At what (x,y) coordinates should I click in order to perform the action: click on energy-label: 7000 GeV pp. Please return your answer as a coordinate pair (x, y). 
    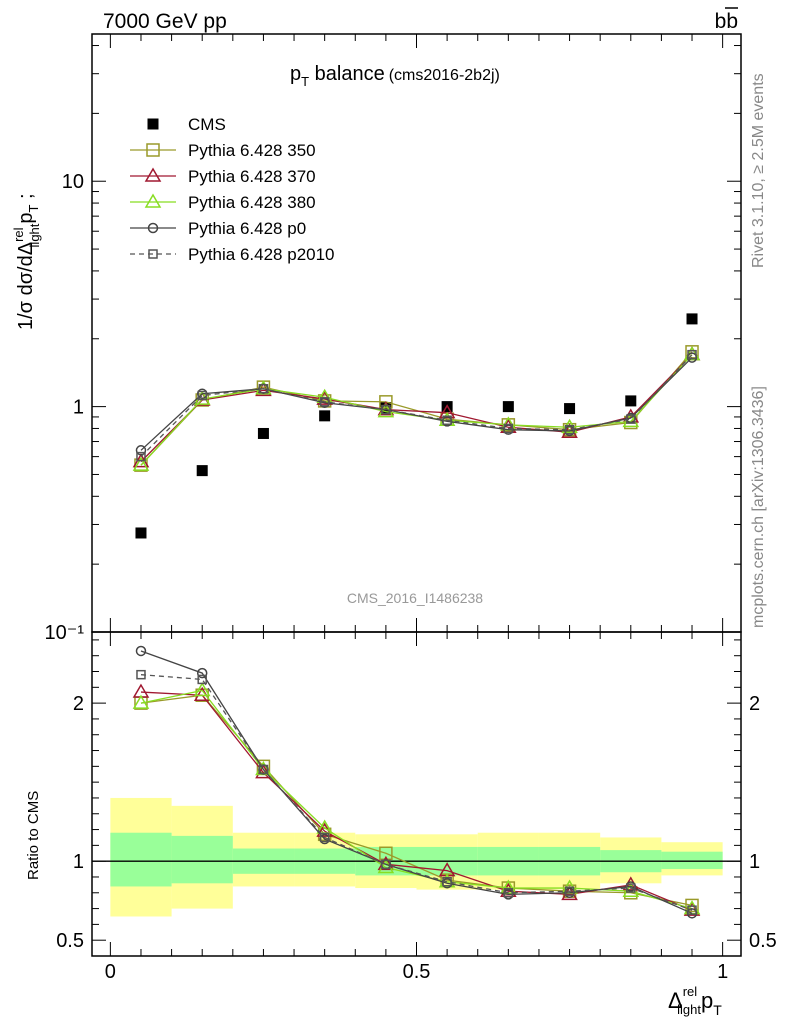
    Looking at the image, I should click on (165, 21).